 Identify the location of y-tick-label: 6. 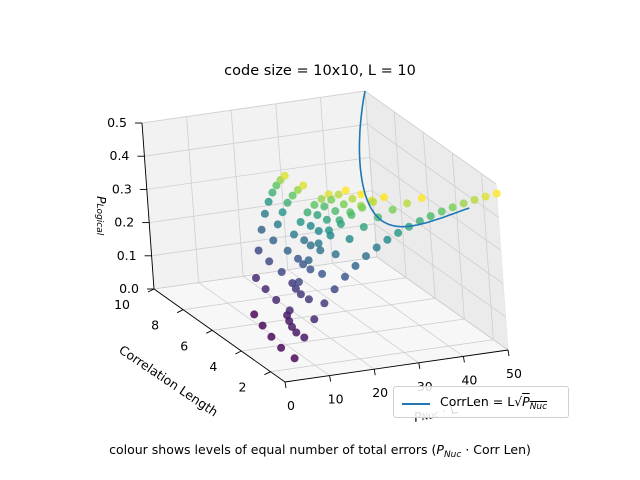
(184, 345).